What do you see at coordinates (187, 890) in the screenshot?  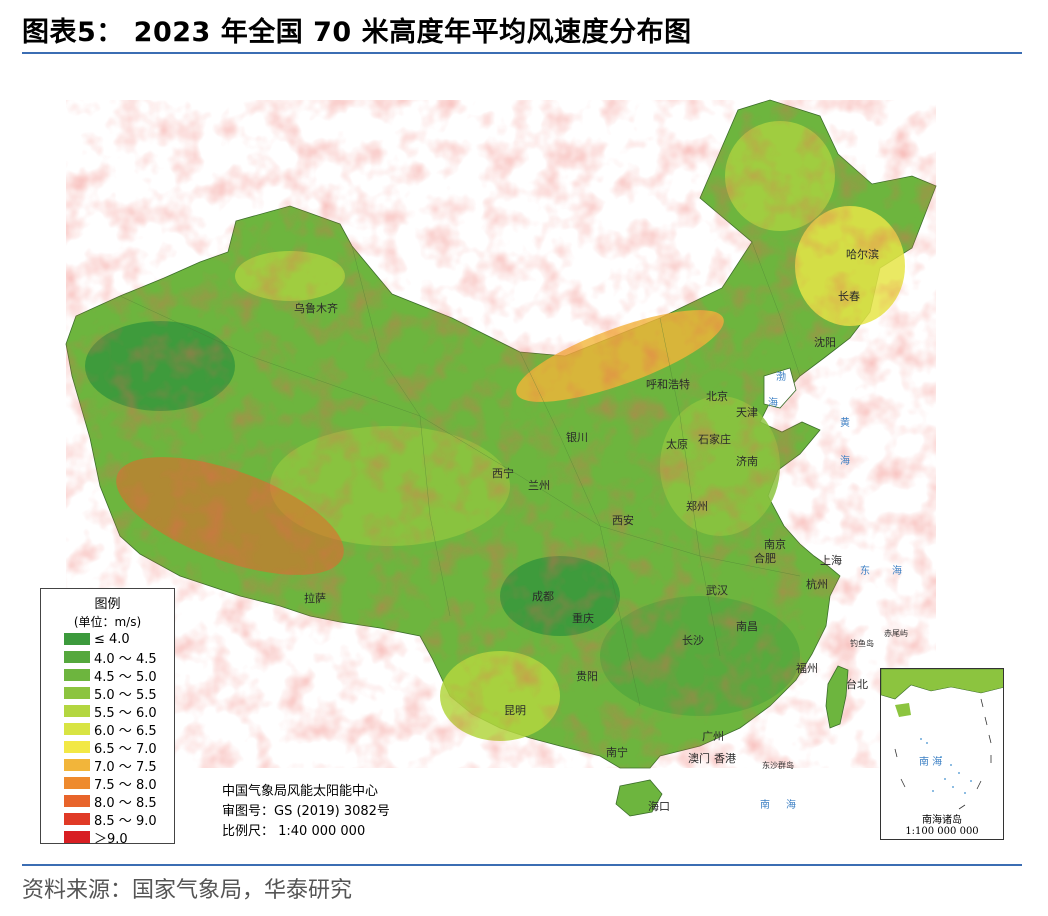 I see `source-note: 资料来源：国家气象局，华泰研究` at bounding box center [187, 890].